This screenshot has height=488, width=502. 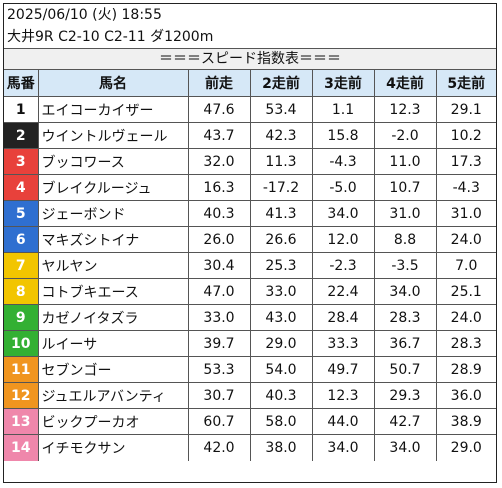 What do you see at coordinates (281, 291) in the screenshot?
I see `speed-index-value: 33.0` at bounding box center [281, 291].